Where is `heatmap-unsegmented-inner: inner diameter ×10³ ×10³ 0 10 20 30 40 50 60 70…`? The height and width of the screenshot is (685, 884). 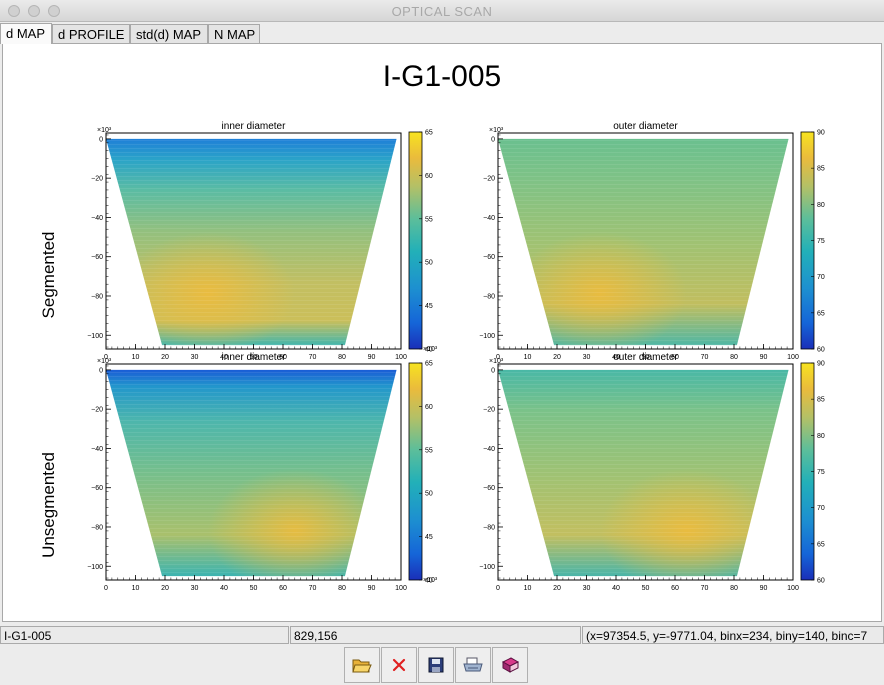
heatmap-unsegmented-inner: inner diameter ×10³ ×10³ 0 10 20 30 40 50 60 70… is located at coordinates (262, 472).